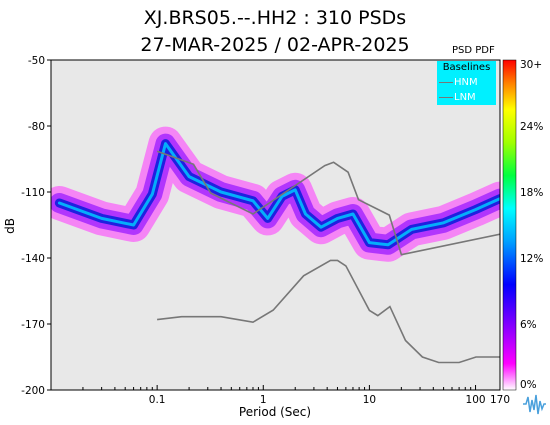  What do you see at coordinates (473, 50) in the screenshot?
I see `colorbar-title: PSD PDF` at bounding box center [473, 50].